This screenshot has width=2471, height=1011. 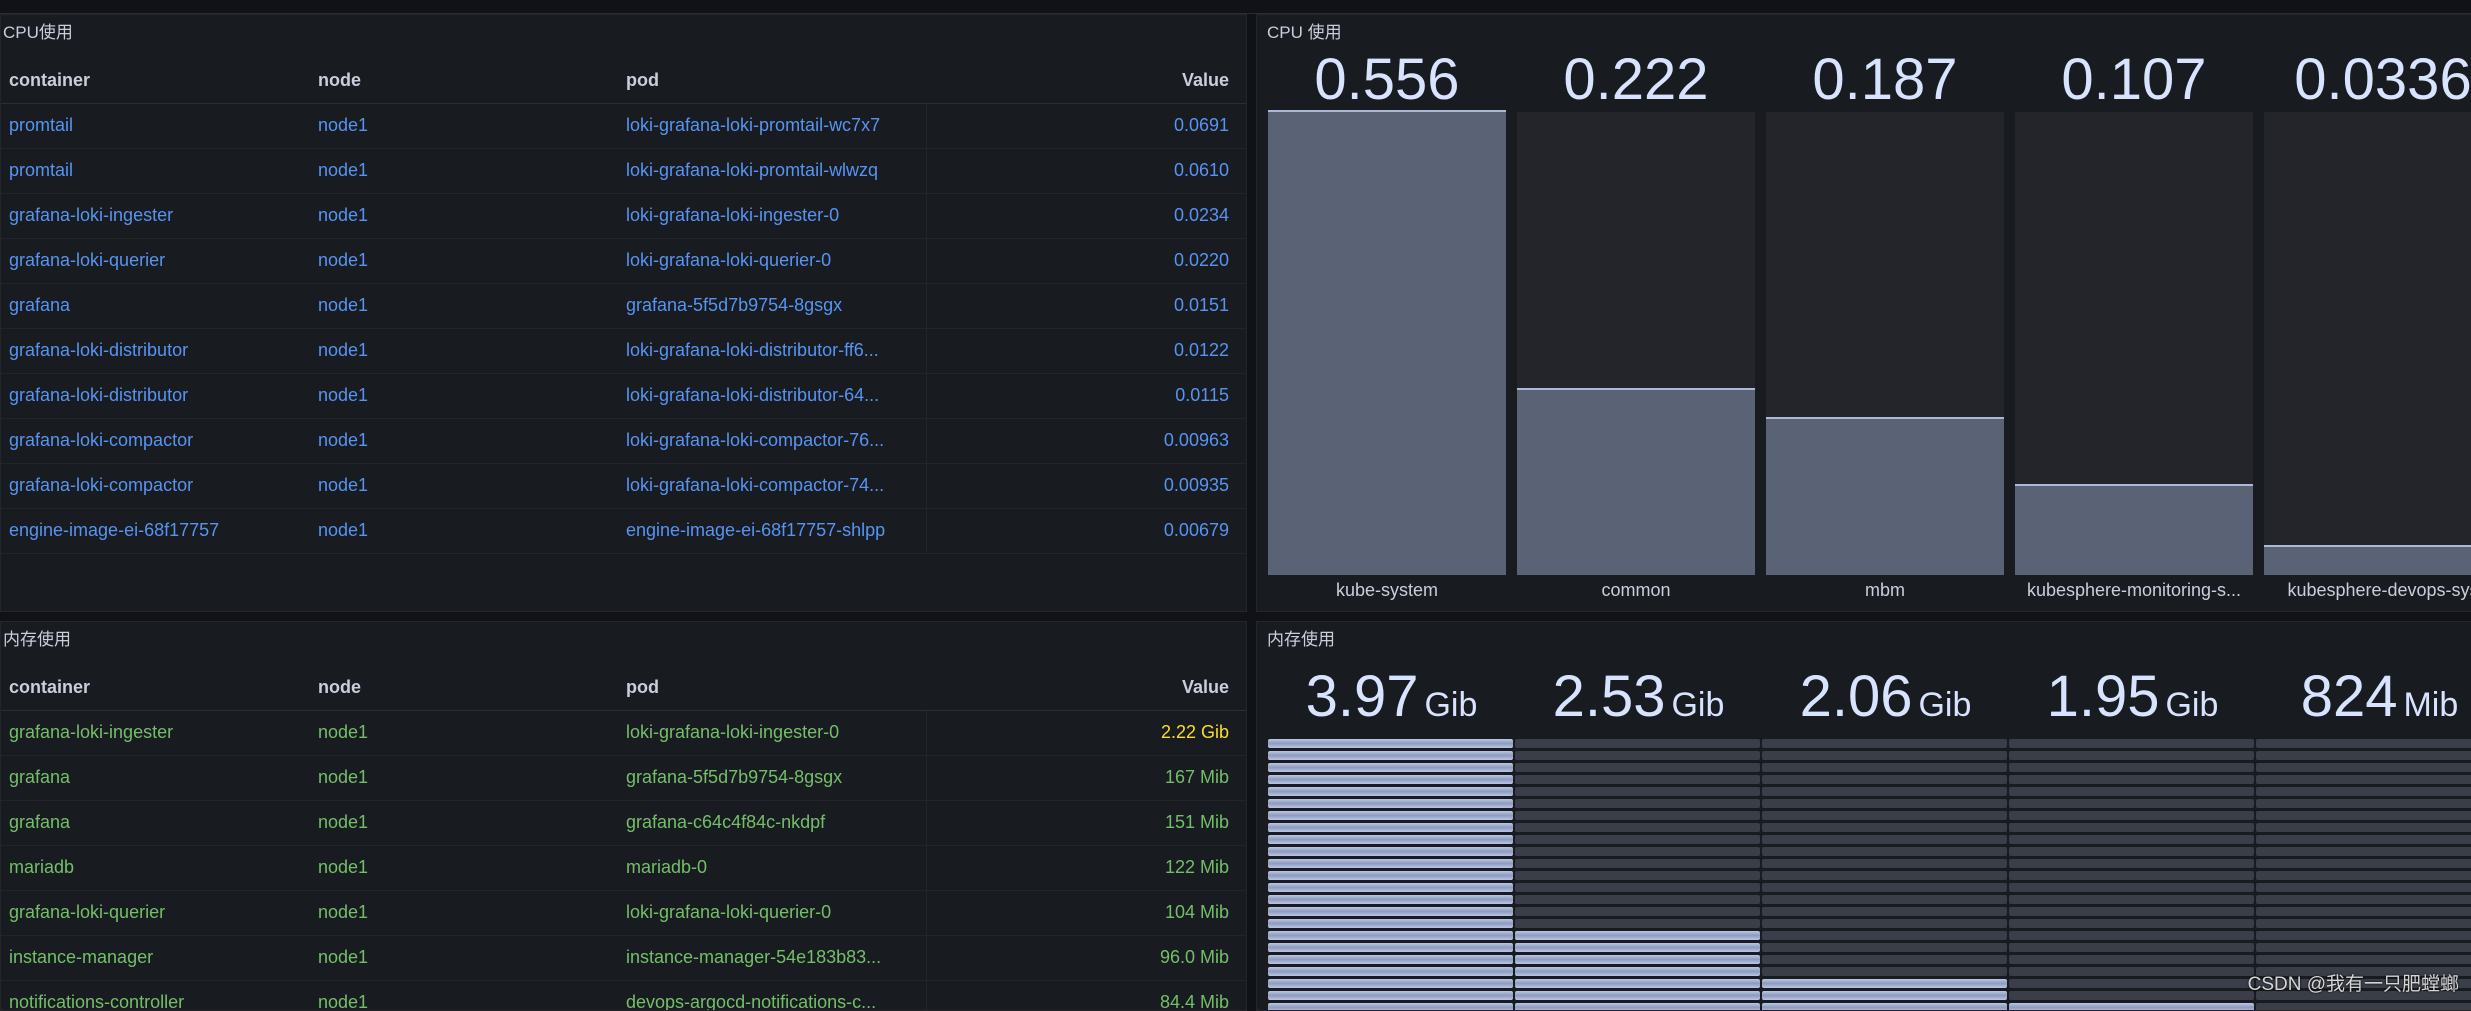 I want to click on bargauge-column: 0.0336 kubesphere-devops-sys, so click(x=2367, y=313).